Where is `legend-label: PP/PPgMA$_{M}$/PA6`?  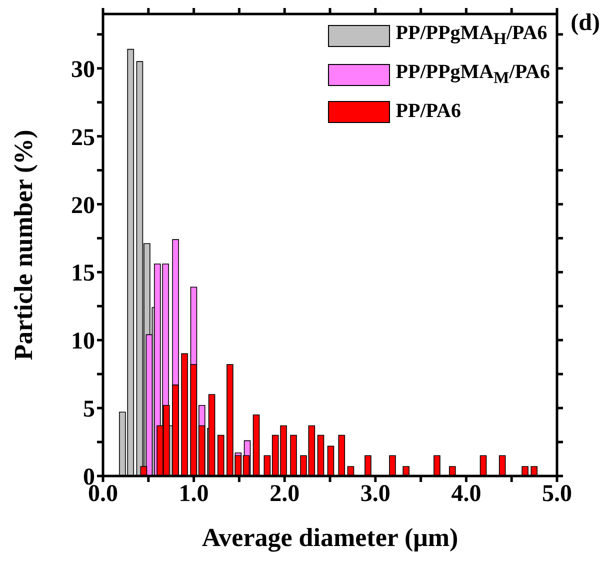 legend-label: PP/PPgMA$_{M}$/PA6 is located at coordinates (473, 74).